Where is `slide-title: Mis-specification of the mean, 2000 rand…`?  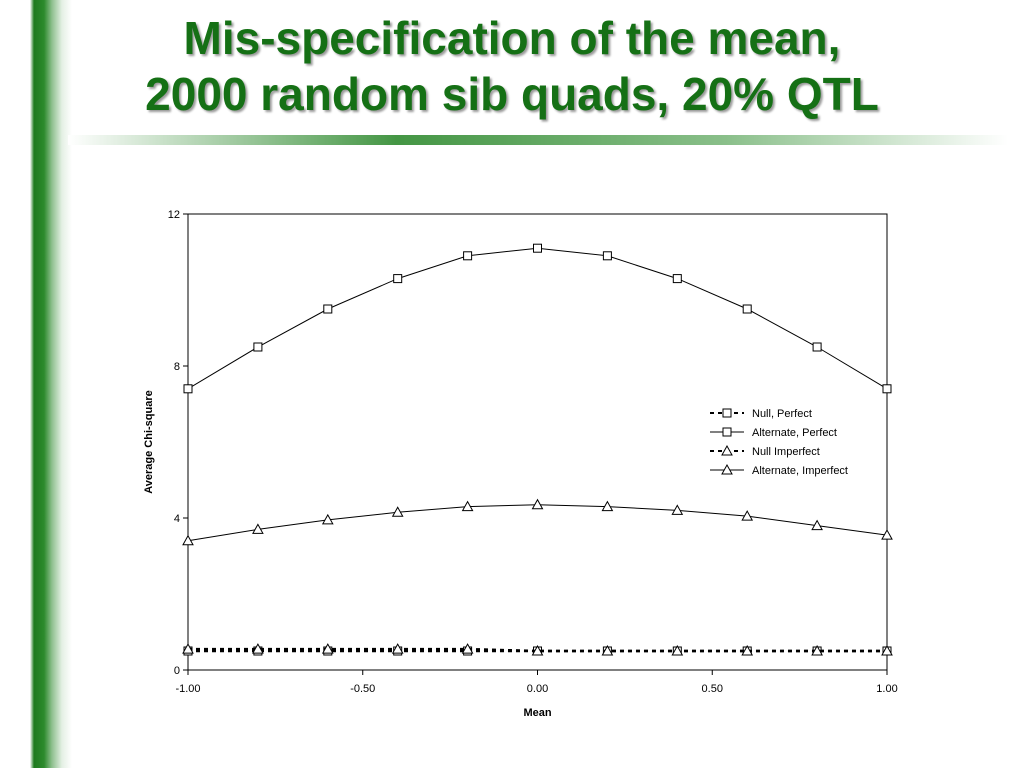
slide-title: Mis-specification of the mean, 2000 rand… is located at coordinates (512, 66).